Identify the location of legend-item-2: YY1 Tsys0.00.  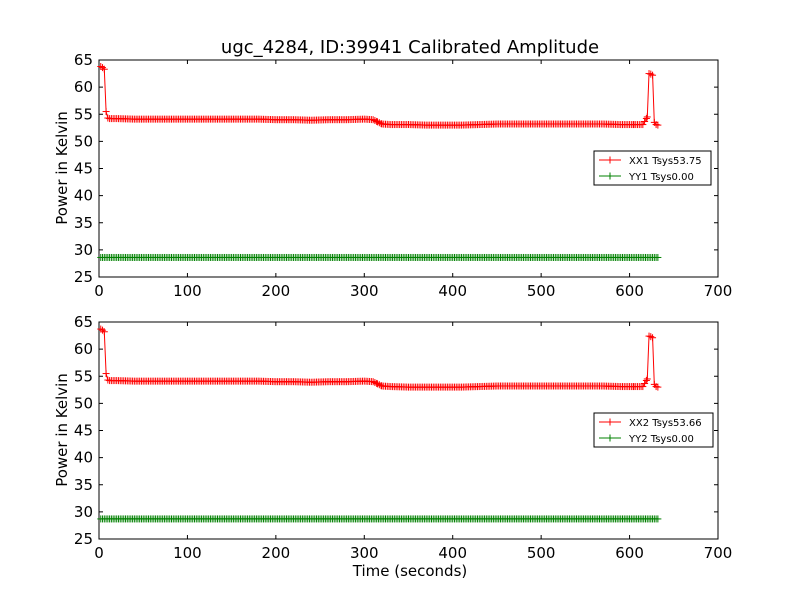
(646, 177).